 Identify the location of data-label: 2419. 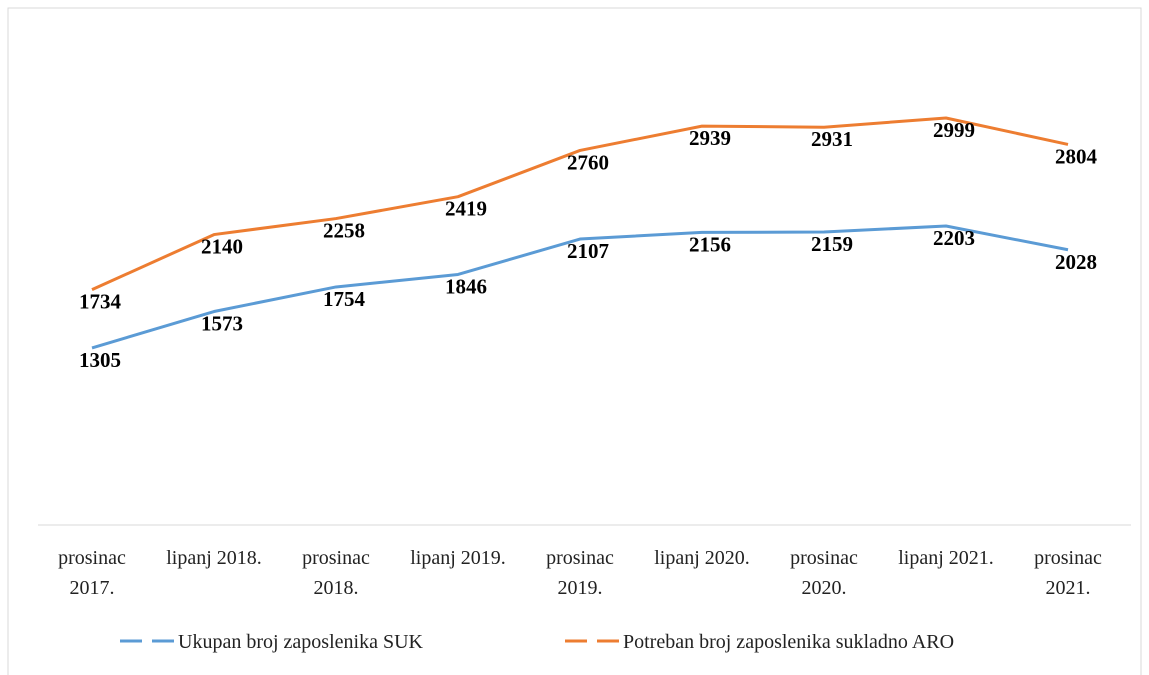
(466, 209).